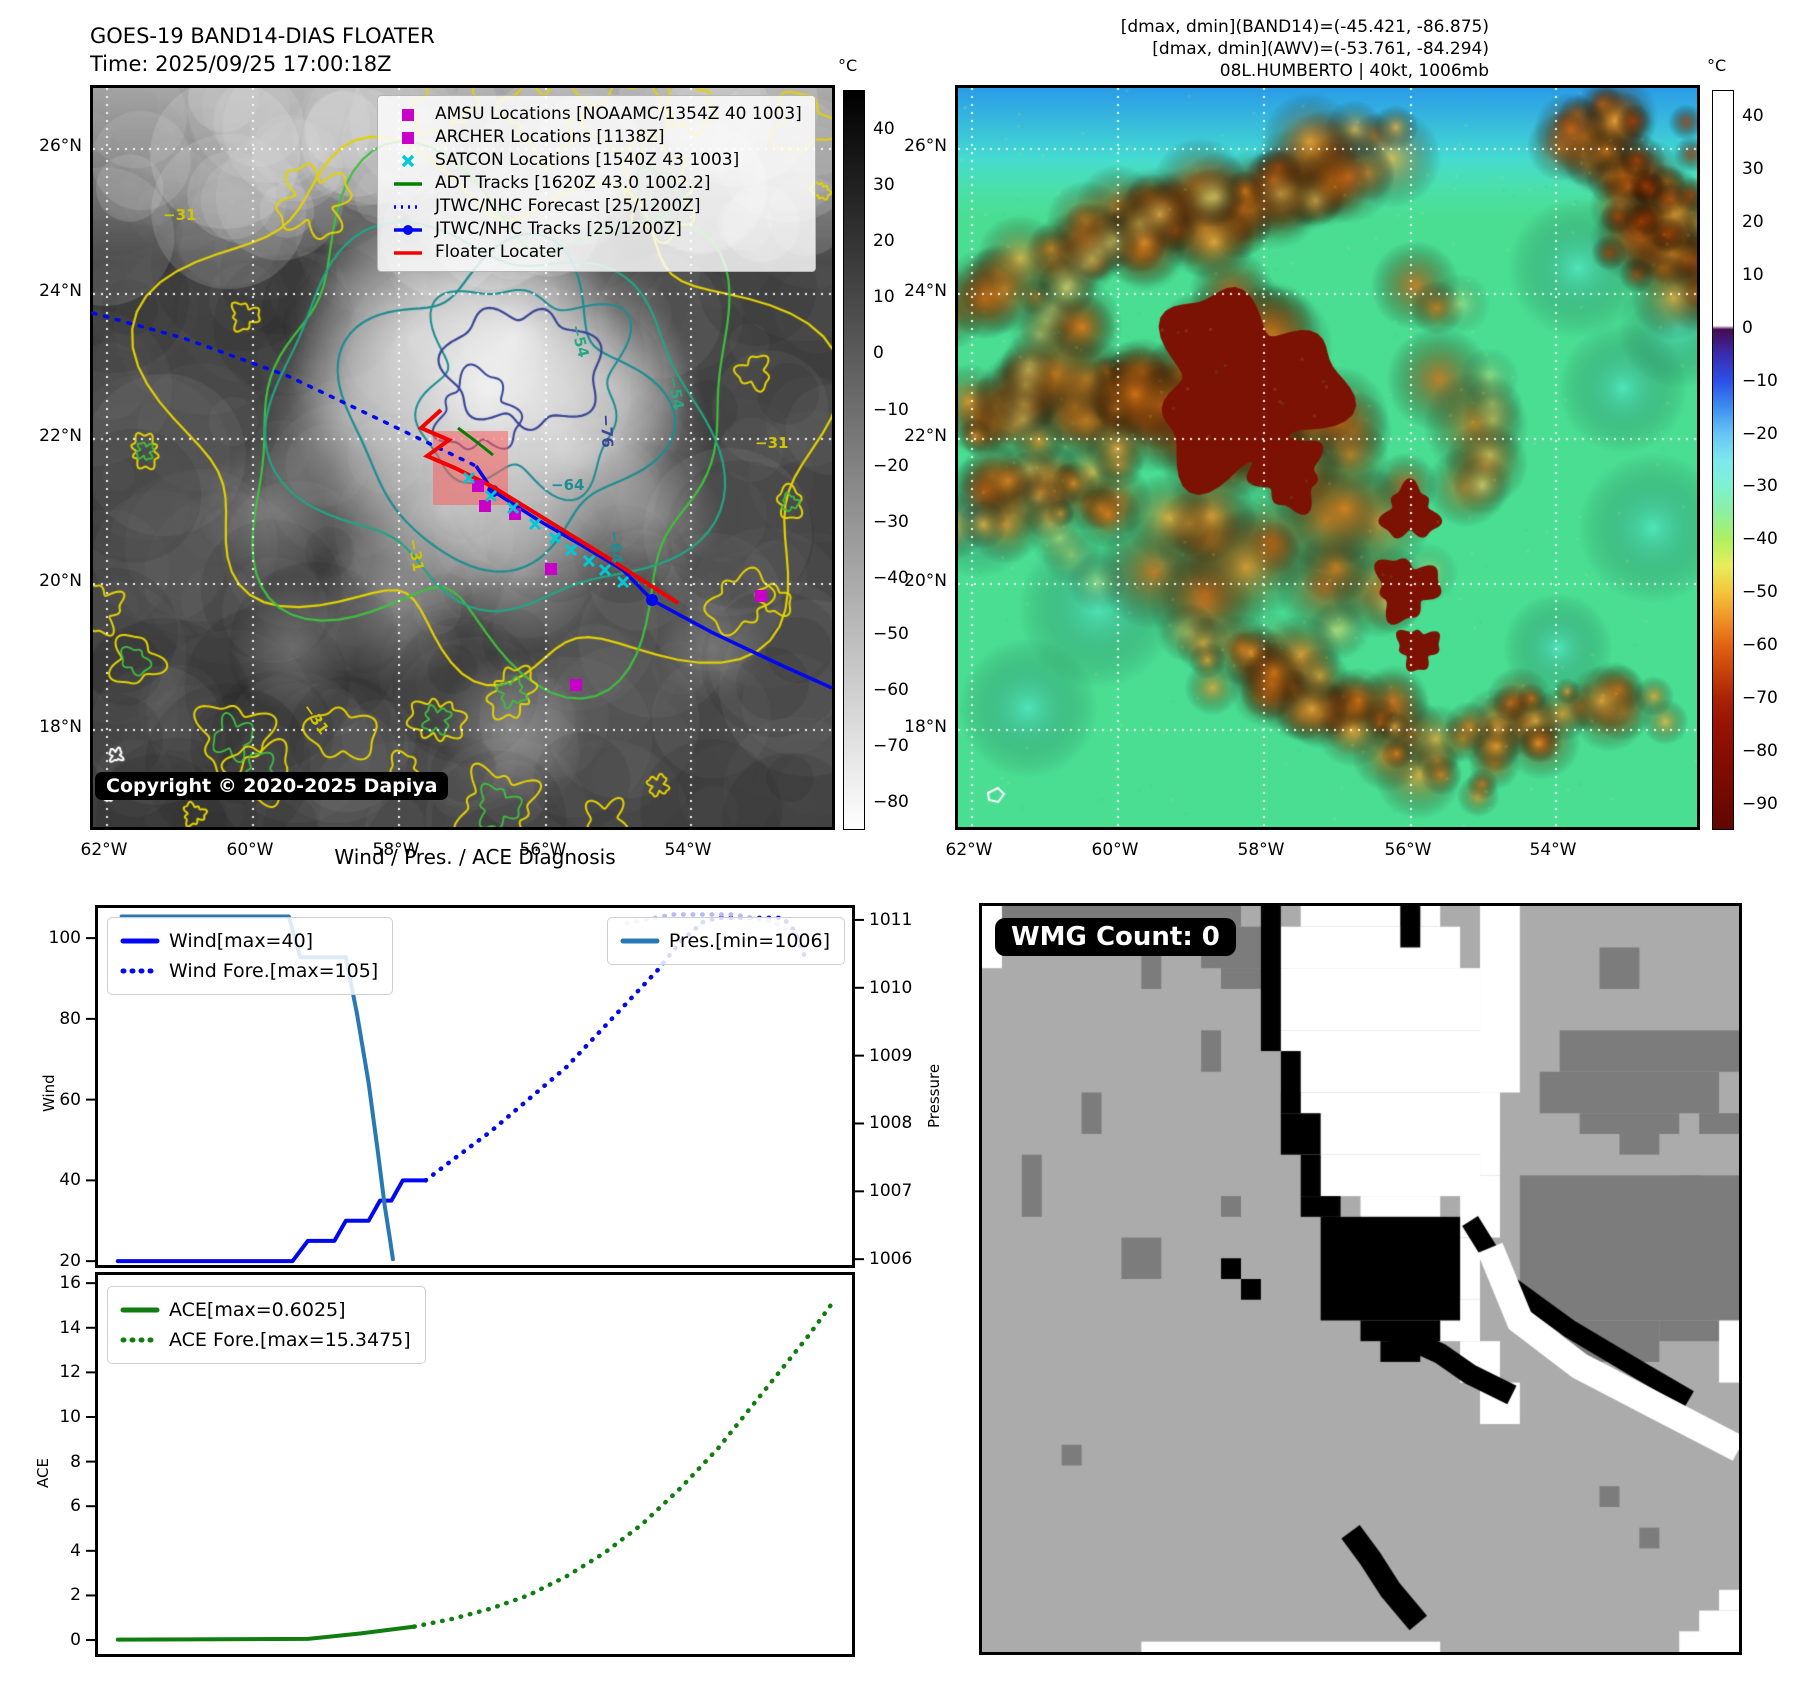 Image resolution: width=1797 pixels, height=1690 pixels. I want to click on right-colorbar-tick: −40, so click(1760, 539).